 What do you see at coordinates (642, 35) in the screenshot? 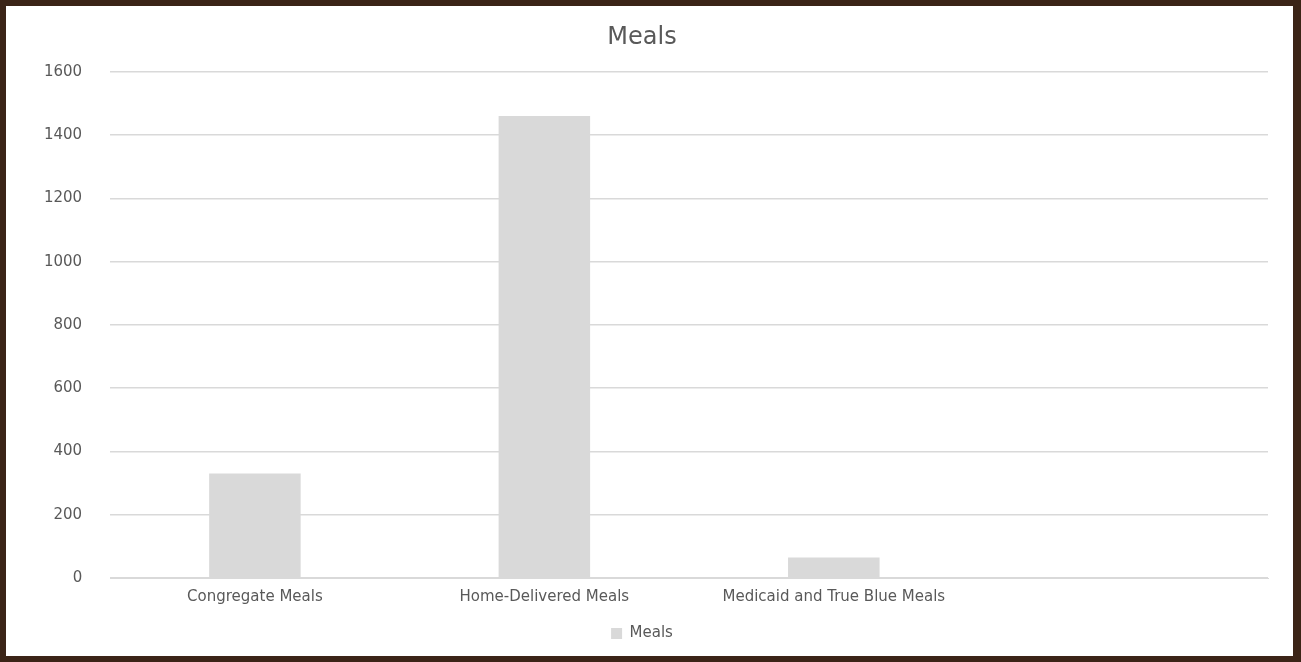
I see `chart-title: Meals` at bounding box center [642, 35].